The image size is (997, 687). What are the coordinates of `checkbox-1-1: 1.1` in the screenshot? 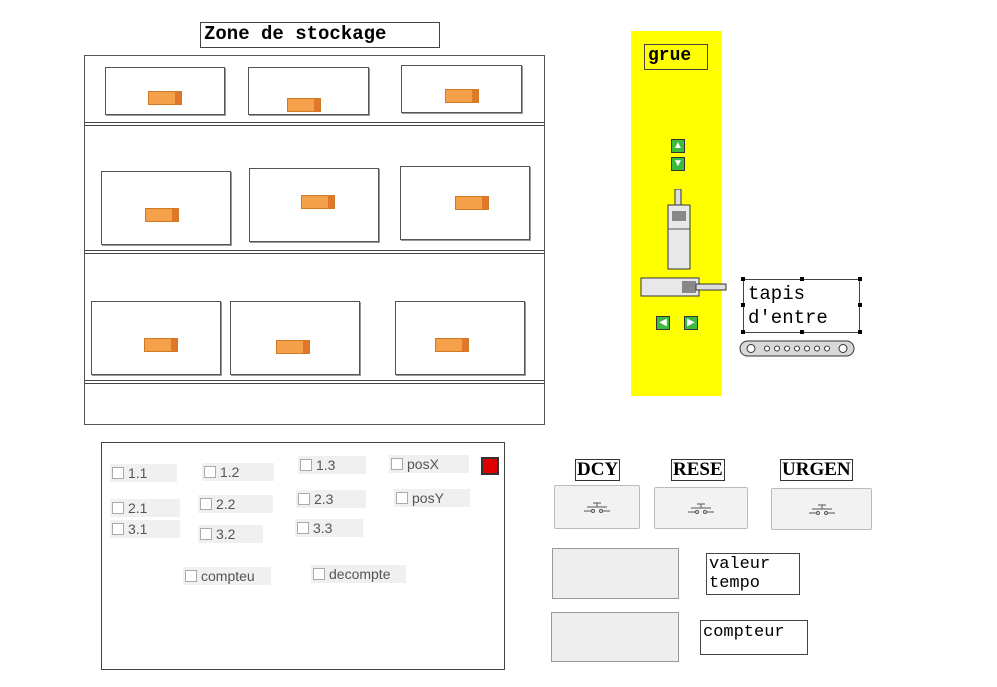 It's located at (143, 473).